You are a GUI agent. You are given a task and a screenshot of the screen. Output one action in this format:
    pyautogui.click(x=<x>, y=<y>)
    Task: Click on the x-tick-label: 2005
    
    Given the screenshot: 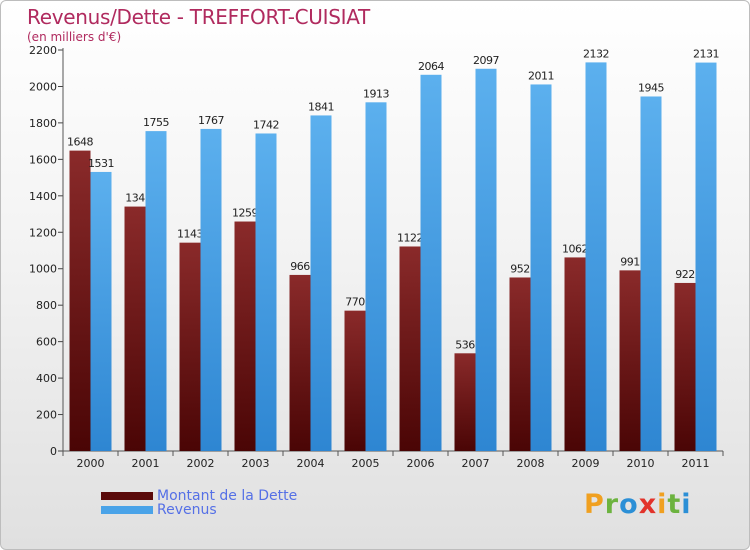 What is the action you would take?
    pyautogui.click(x=366, y=463)
    